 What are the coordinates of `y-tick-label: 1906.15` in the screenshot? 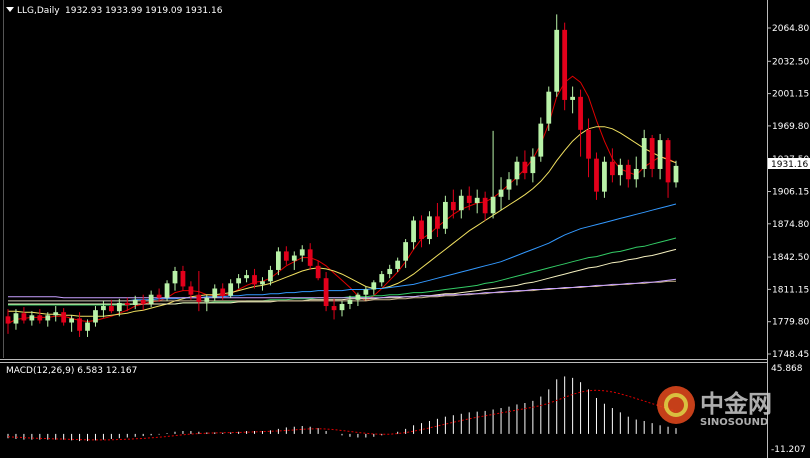 It's located at (790, 192).